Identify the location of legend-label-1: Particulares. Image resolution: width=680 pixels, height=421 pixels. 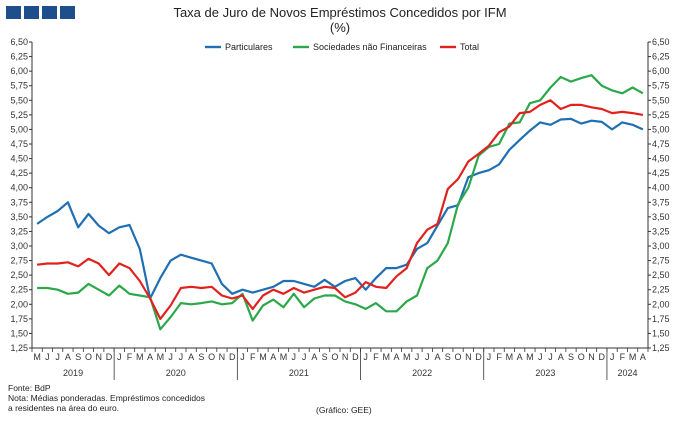
(249, 47).